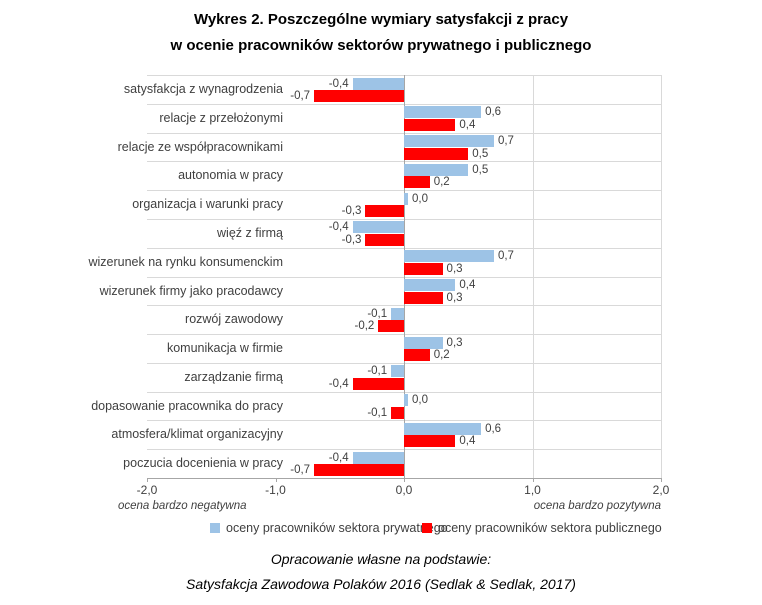 This screenshot has width=762, height=605. I want to click on value-label-private: 0,3, so click(454, 342).